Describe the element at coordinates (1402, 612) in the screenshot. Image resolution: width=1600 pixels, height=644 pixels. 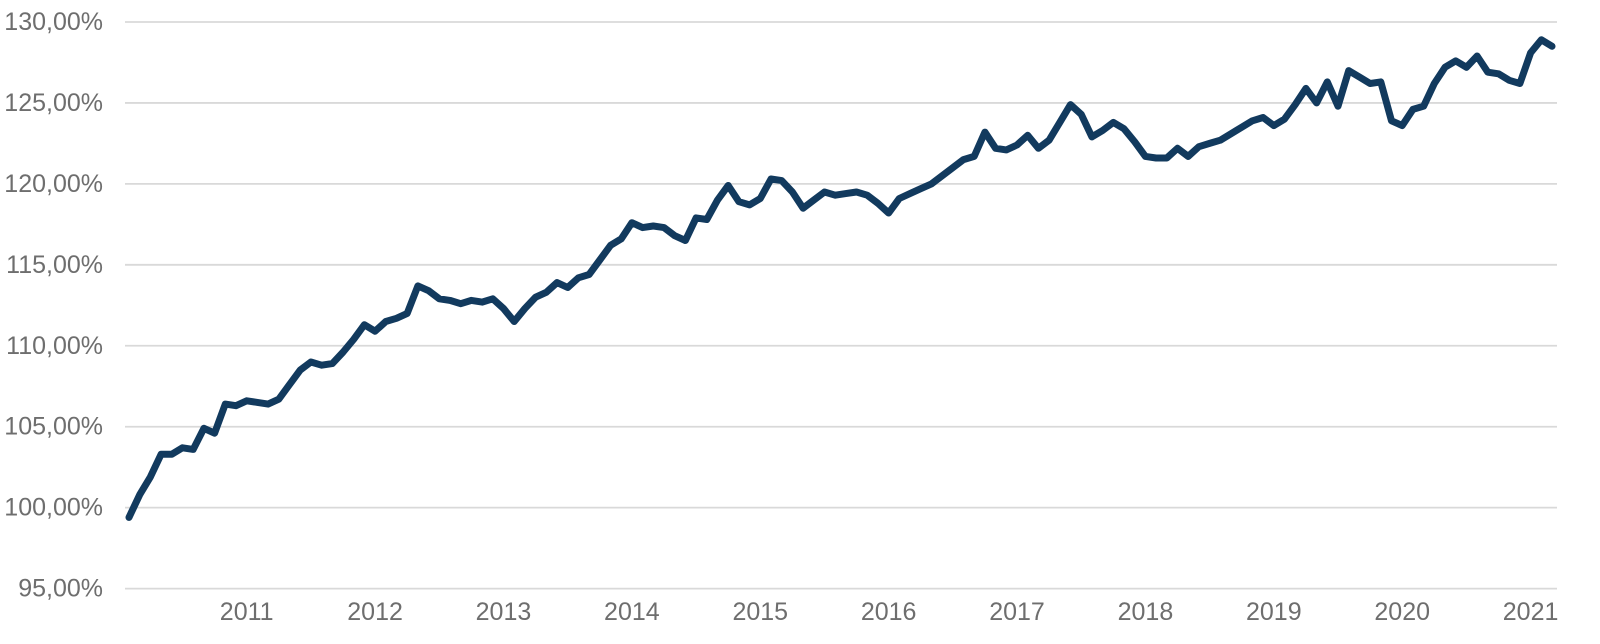
I see `x-axis-tick-label: 2020` at that location.